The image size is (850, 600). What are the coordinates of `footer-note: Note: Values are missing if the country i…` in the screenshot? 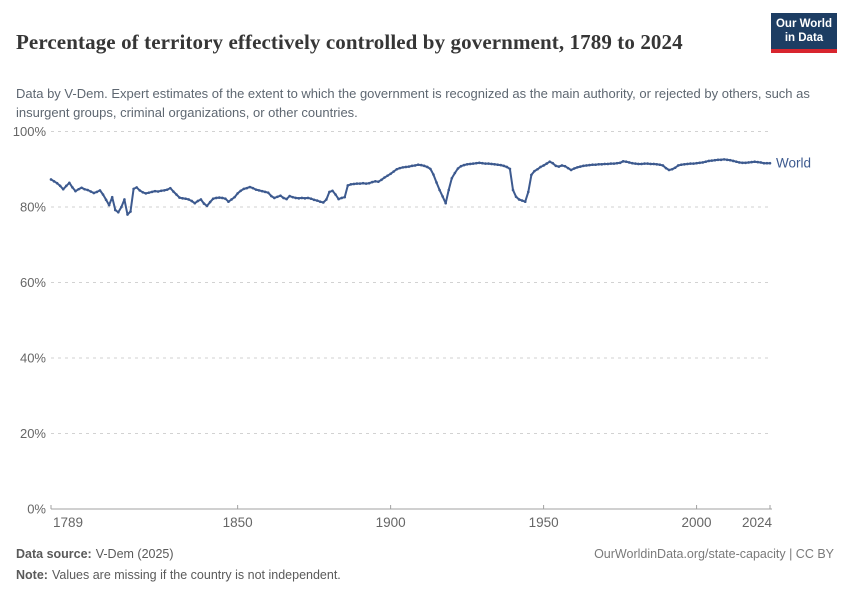 It's located at (178, 575).